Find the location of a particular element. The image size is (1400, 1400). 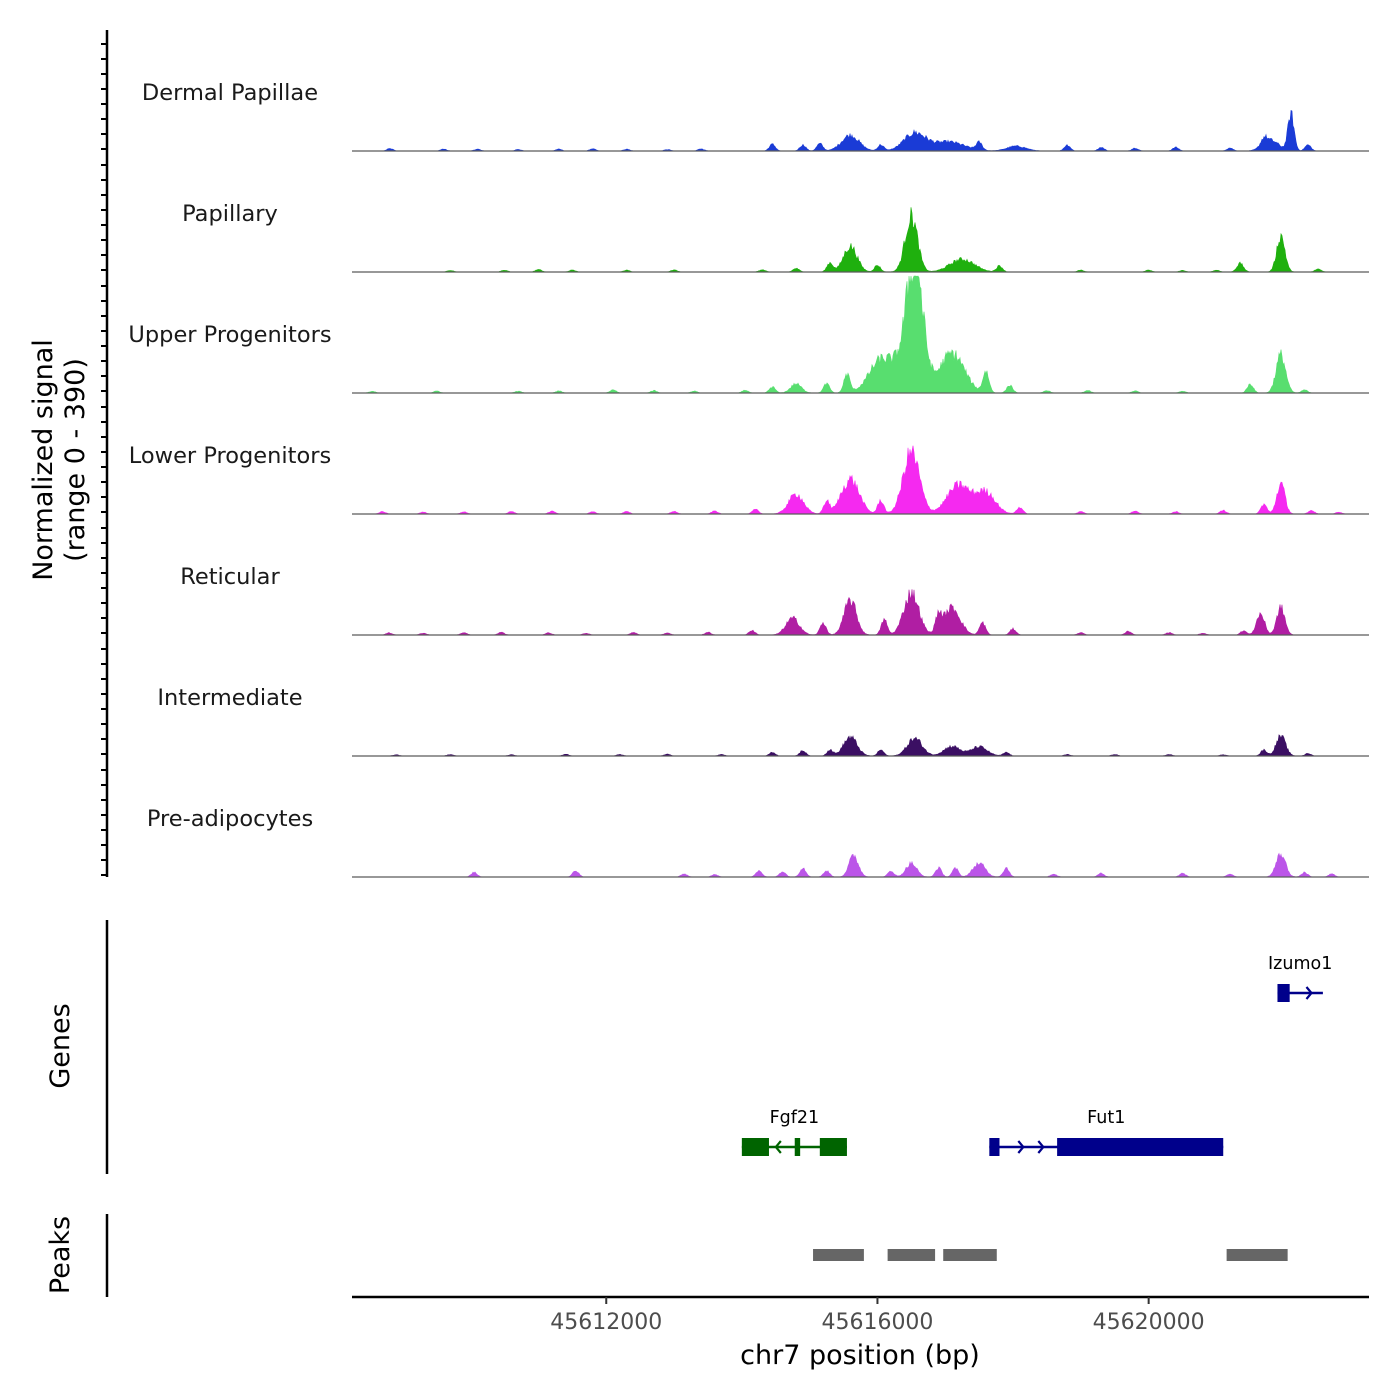

coverage-track: Papillary is located at coordinates (775, 237).